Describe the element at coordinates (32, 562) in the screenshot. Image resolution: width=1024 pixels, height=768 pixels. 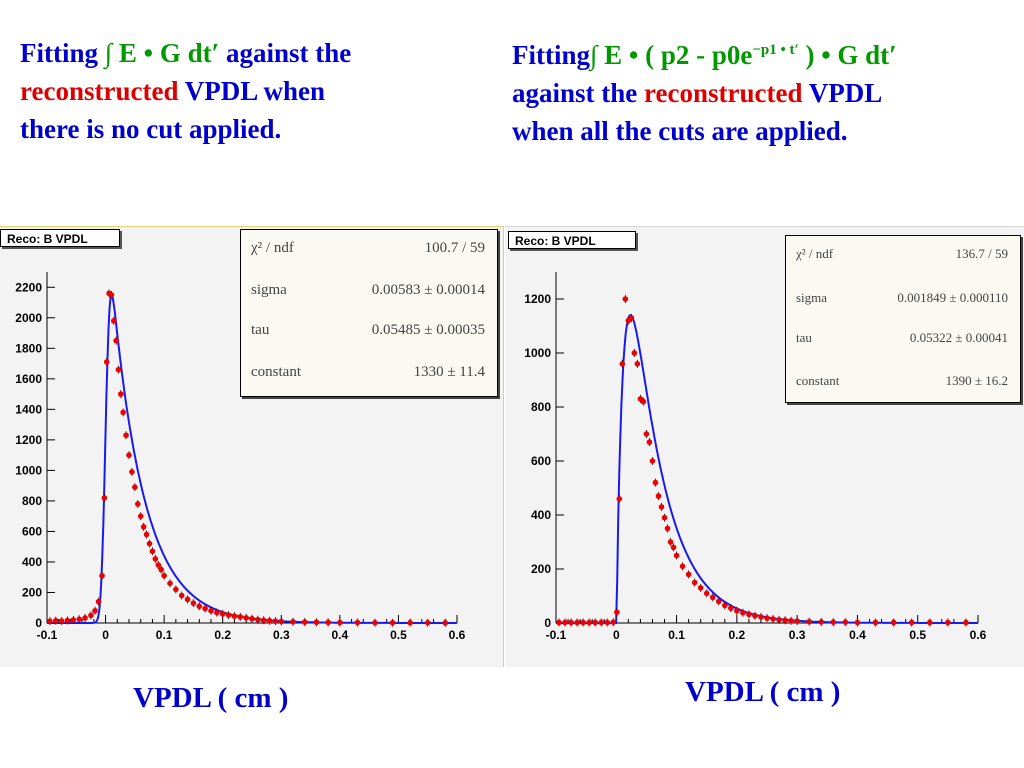
I see `y-tick-label: 400` at that location.